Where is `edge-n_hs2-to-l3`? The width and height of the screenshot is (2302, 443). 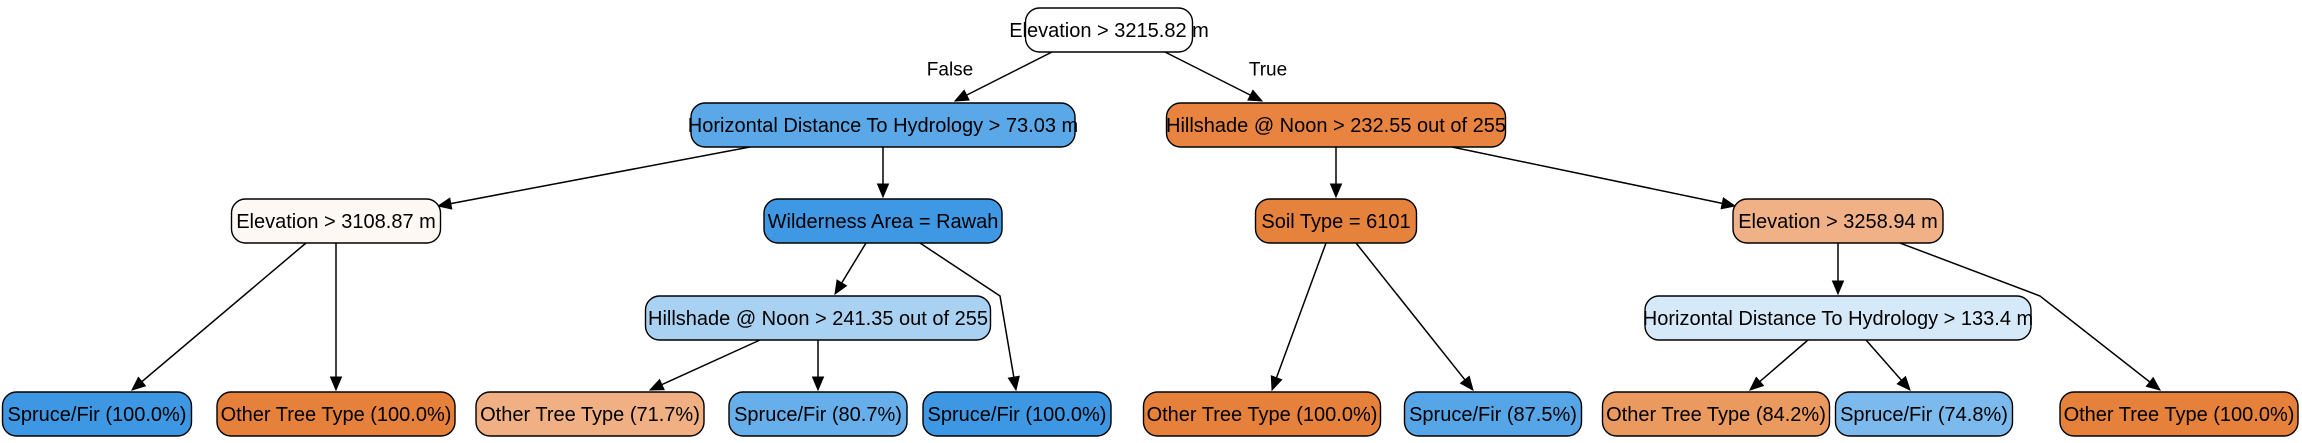
edge-n_hs2-to-l3 is located at coordinates (704, 365).